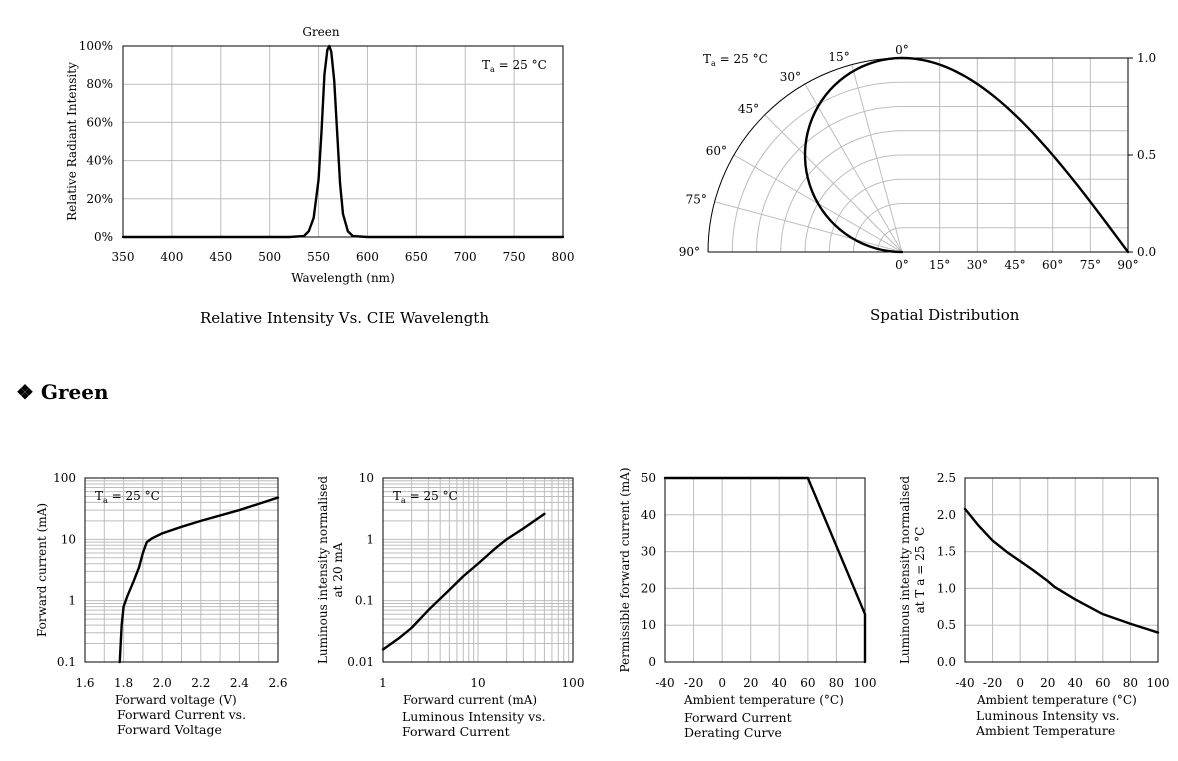 The width and height of the screenshot is (1178, 761). What do you see at coordinates (1127, 265) in the screenshot?
I see `x-tick-label: 90°` at bounding box center [1127, 265].